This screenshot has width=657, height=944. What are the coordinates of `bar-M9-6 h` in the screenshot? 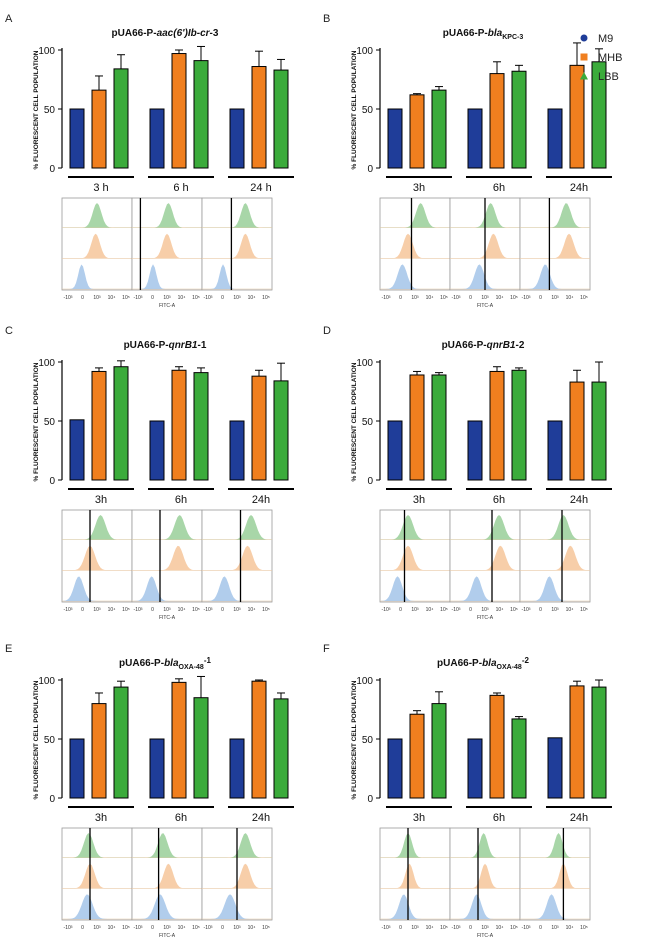 It's located at (157, 138).